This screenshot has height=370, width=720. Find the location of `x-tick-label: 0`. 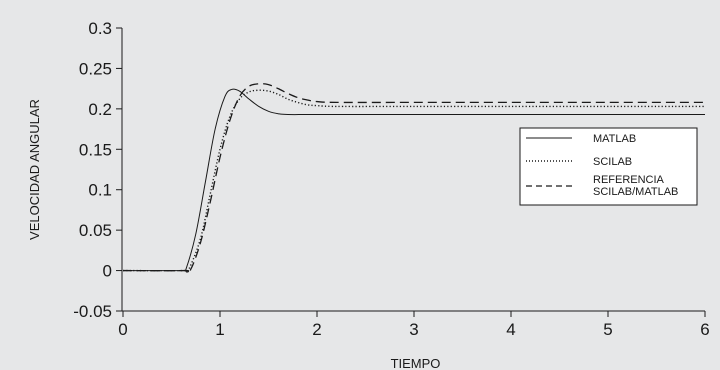

x-tick-label: 0 is located at coordinates (122, 329).